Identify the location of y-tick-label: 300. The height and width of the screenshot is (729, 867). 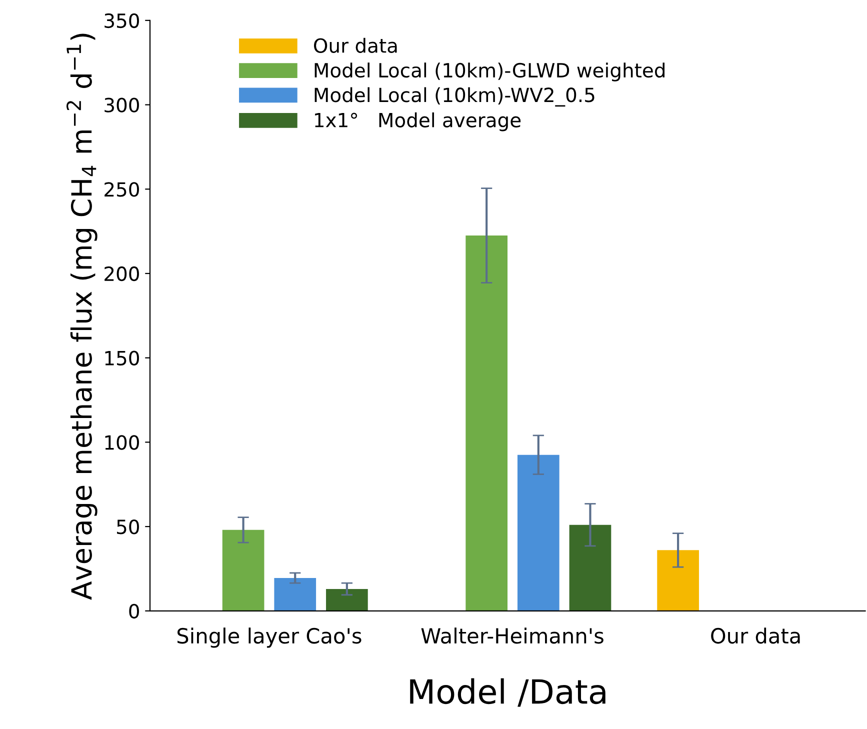
(121, 105).